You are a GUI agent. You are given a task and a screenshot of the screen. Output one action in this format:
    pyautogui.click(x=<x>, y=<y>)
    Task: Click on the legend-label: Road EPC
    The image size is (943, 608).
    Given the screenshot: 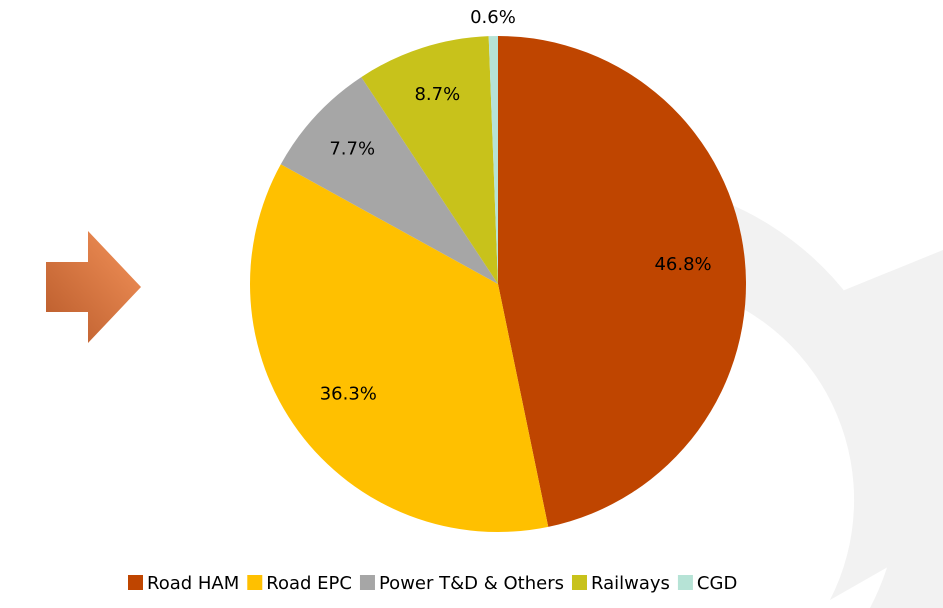 What is the action you would take?
    pyautogui.click(x=309, y=583)
    